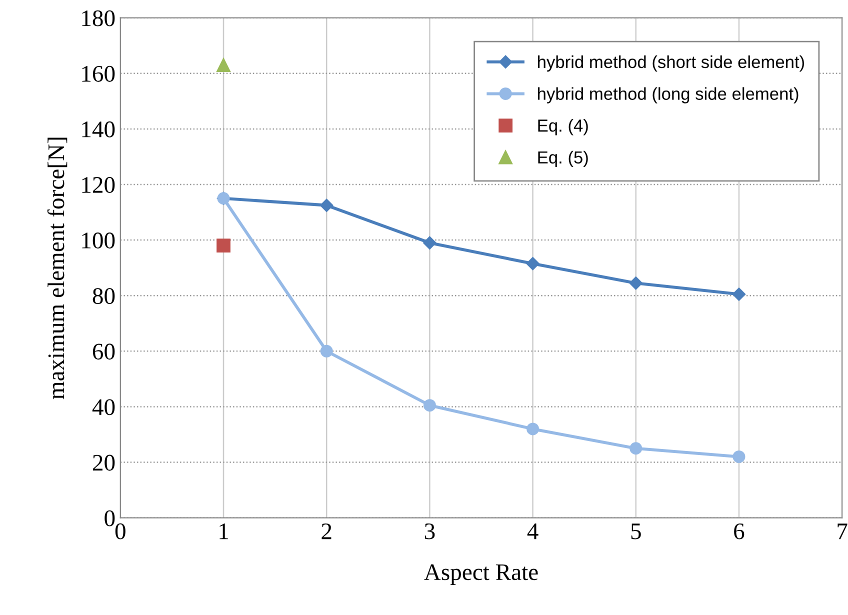  Describe the element at coordinates (224, 531) in the screenshot. I see `x-tick-label: 1` at that location.